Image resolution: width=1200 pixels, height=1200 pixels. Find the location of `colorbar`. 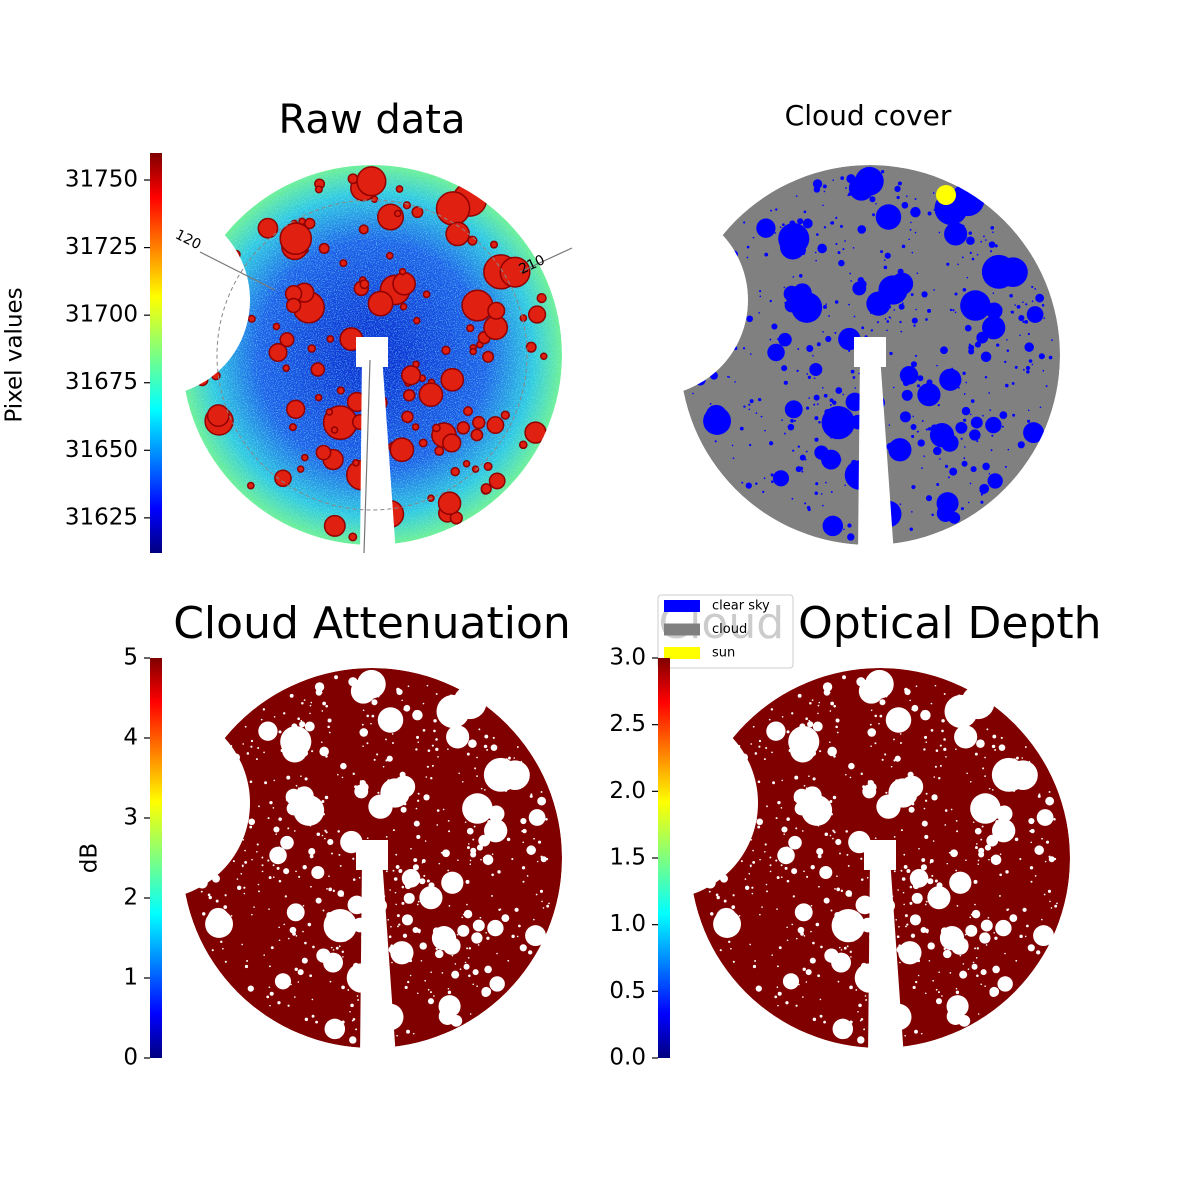

colorbar is located at coordinates (156, 353).